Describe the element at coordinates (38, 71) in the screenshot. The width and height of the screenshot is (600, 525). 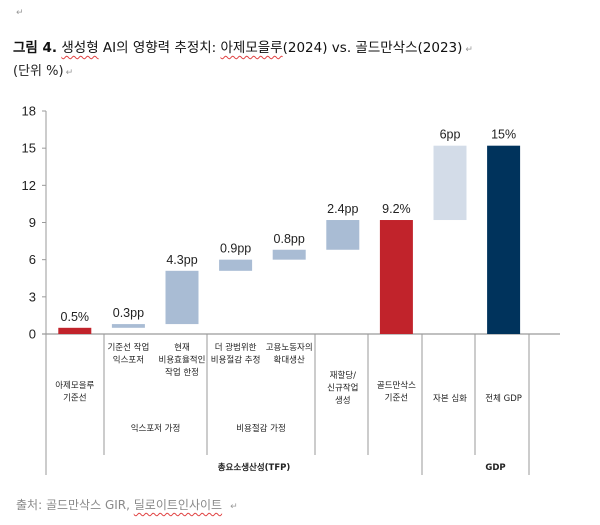
I see `unit-text: (단위 %)` at that location.